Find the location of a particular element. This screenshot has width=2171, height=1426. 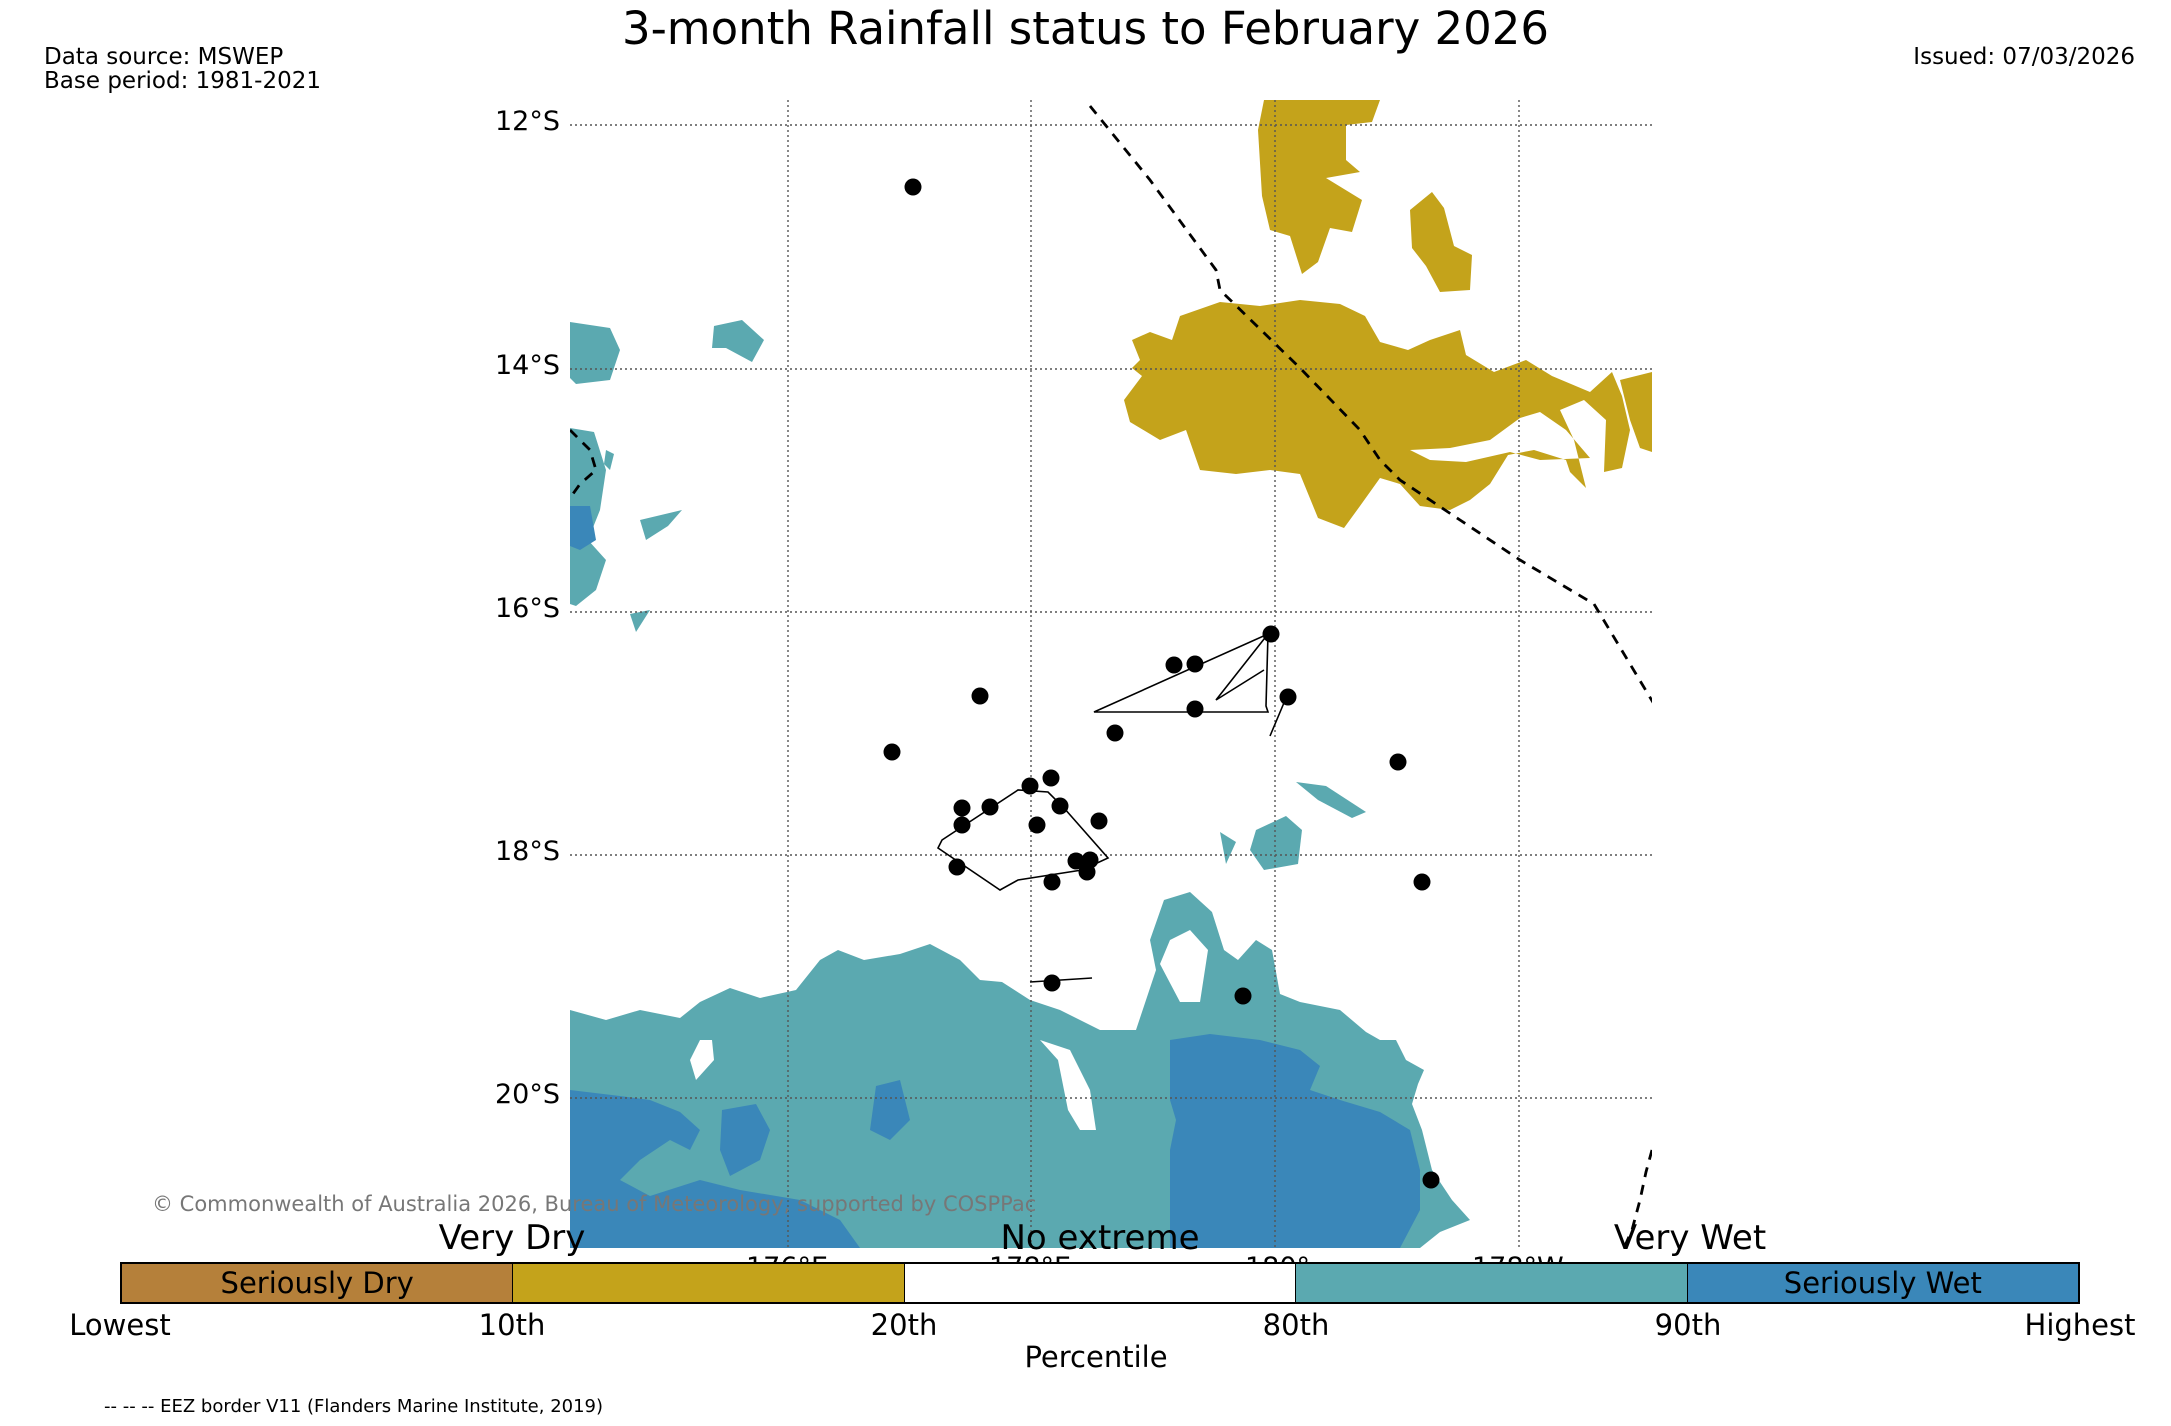

legend-segment-seriously-dry: Seriously Dry is located at coordinates (318, 1283).